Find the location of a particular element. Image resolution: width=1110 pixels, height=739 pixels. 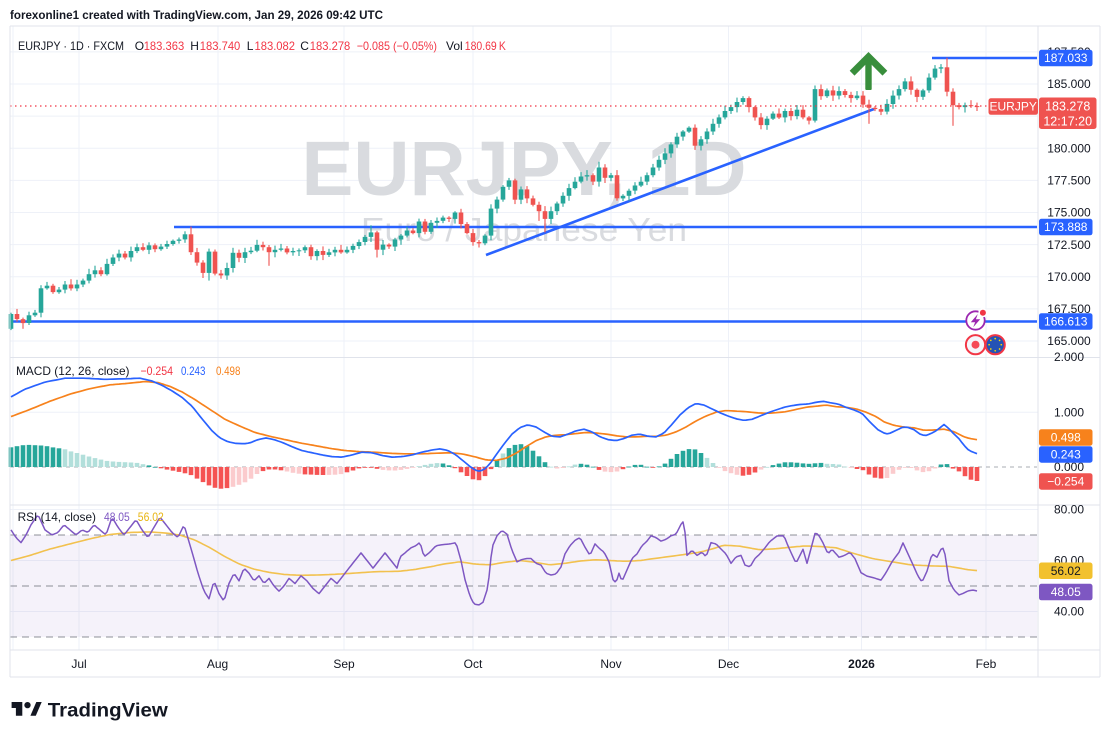

svg-text: Dec is located at coordinates (728, 664).